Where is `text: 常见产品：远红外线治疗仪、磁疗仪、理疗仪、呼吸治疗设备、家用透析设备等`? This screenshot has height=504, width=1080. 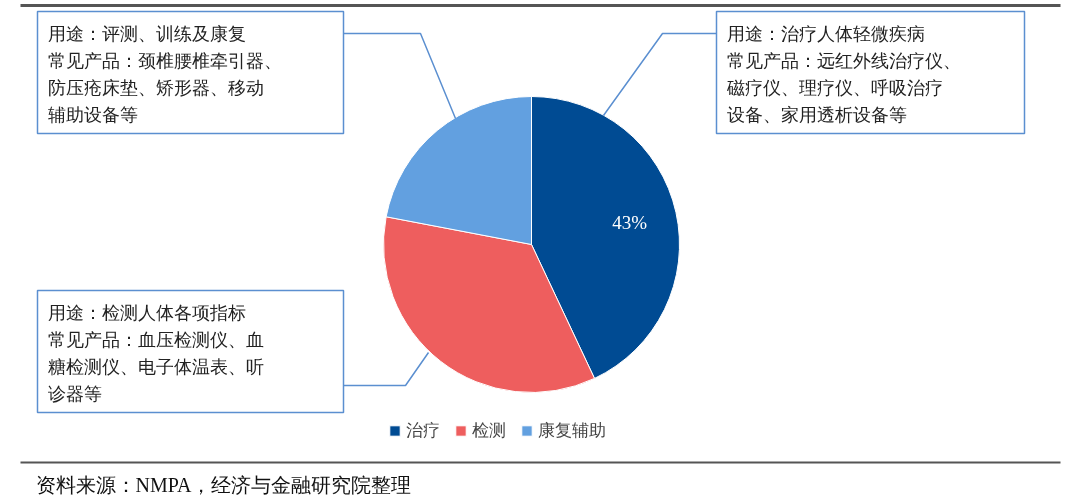 text: 常见产品：远红外线治疗仪、磁疗仪、理疗仪、呼吸治疗设备、家用透析设备等 is located at coordinates (843, 87).